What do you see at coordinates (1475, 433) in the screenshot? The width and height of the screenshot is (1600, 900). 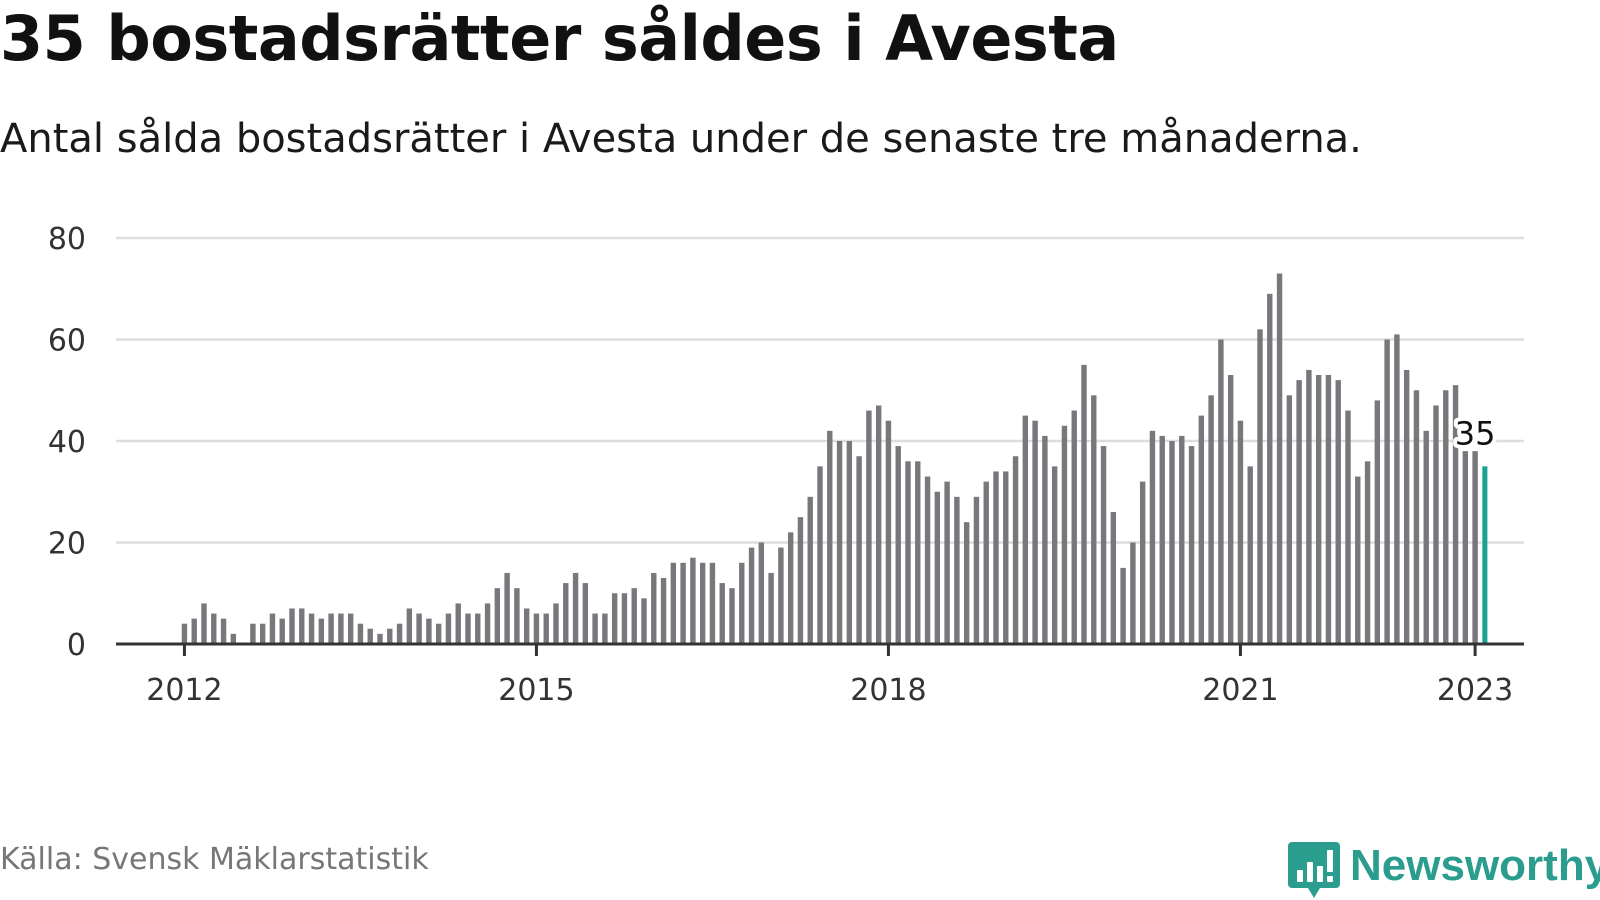 I see `data-label: 35` at bounding box center [1475, 433].